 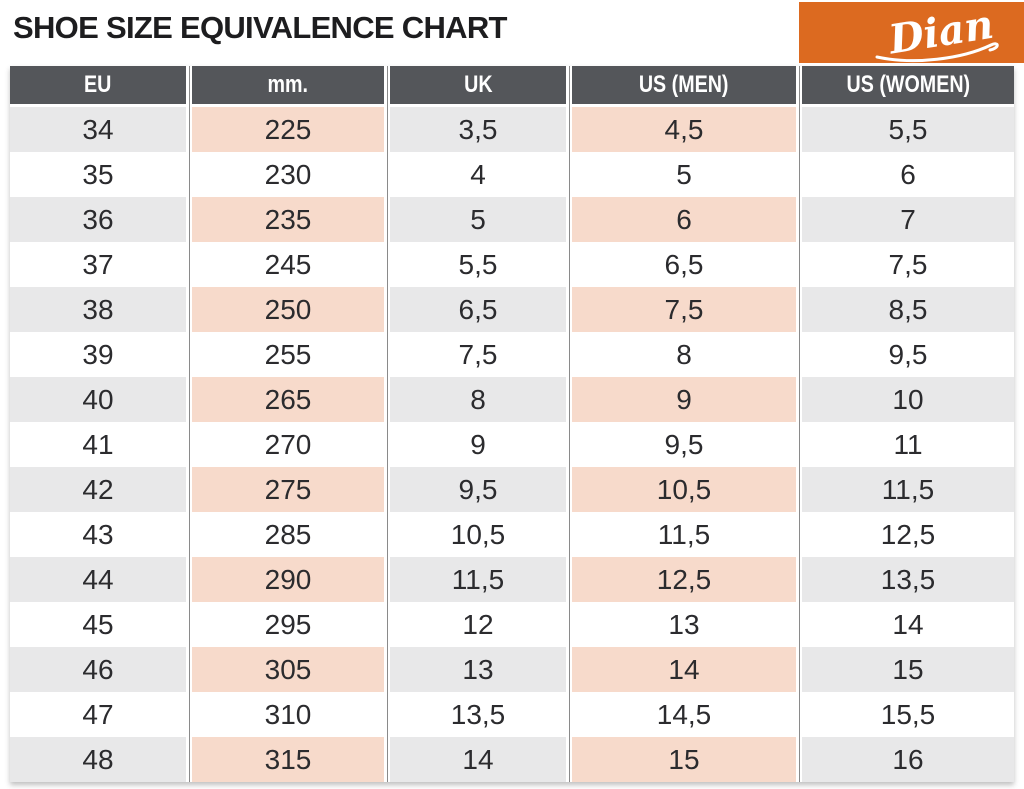 I want to click on brand-logo: Dian, so click(x=911, y=32).